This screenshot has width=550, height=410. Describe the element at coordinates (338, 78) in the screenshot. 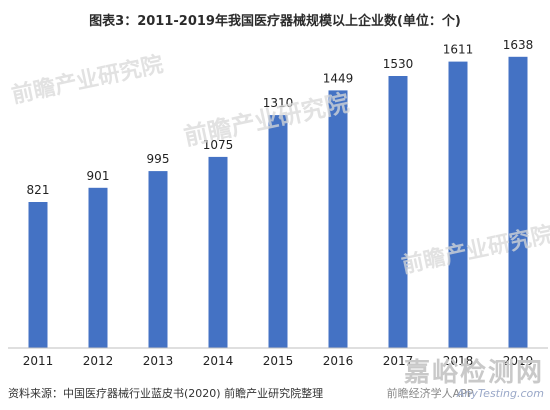

I see `data-label-2016: 1449` at that location.